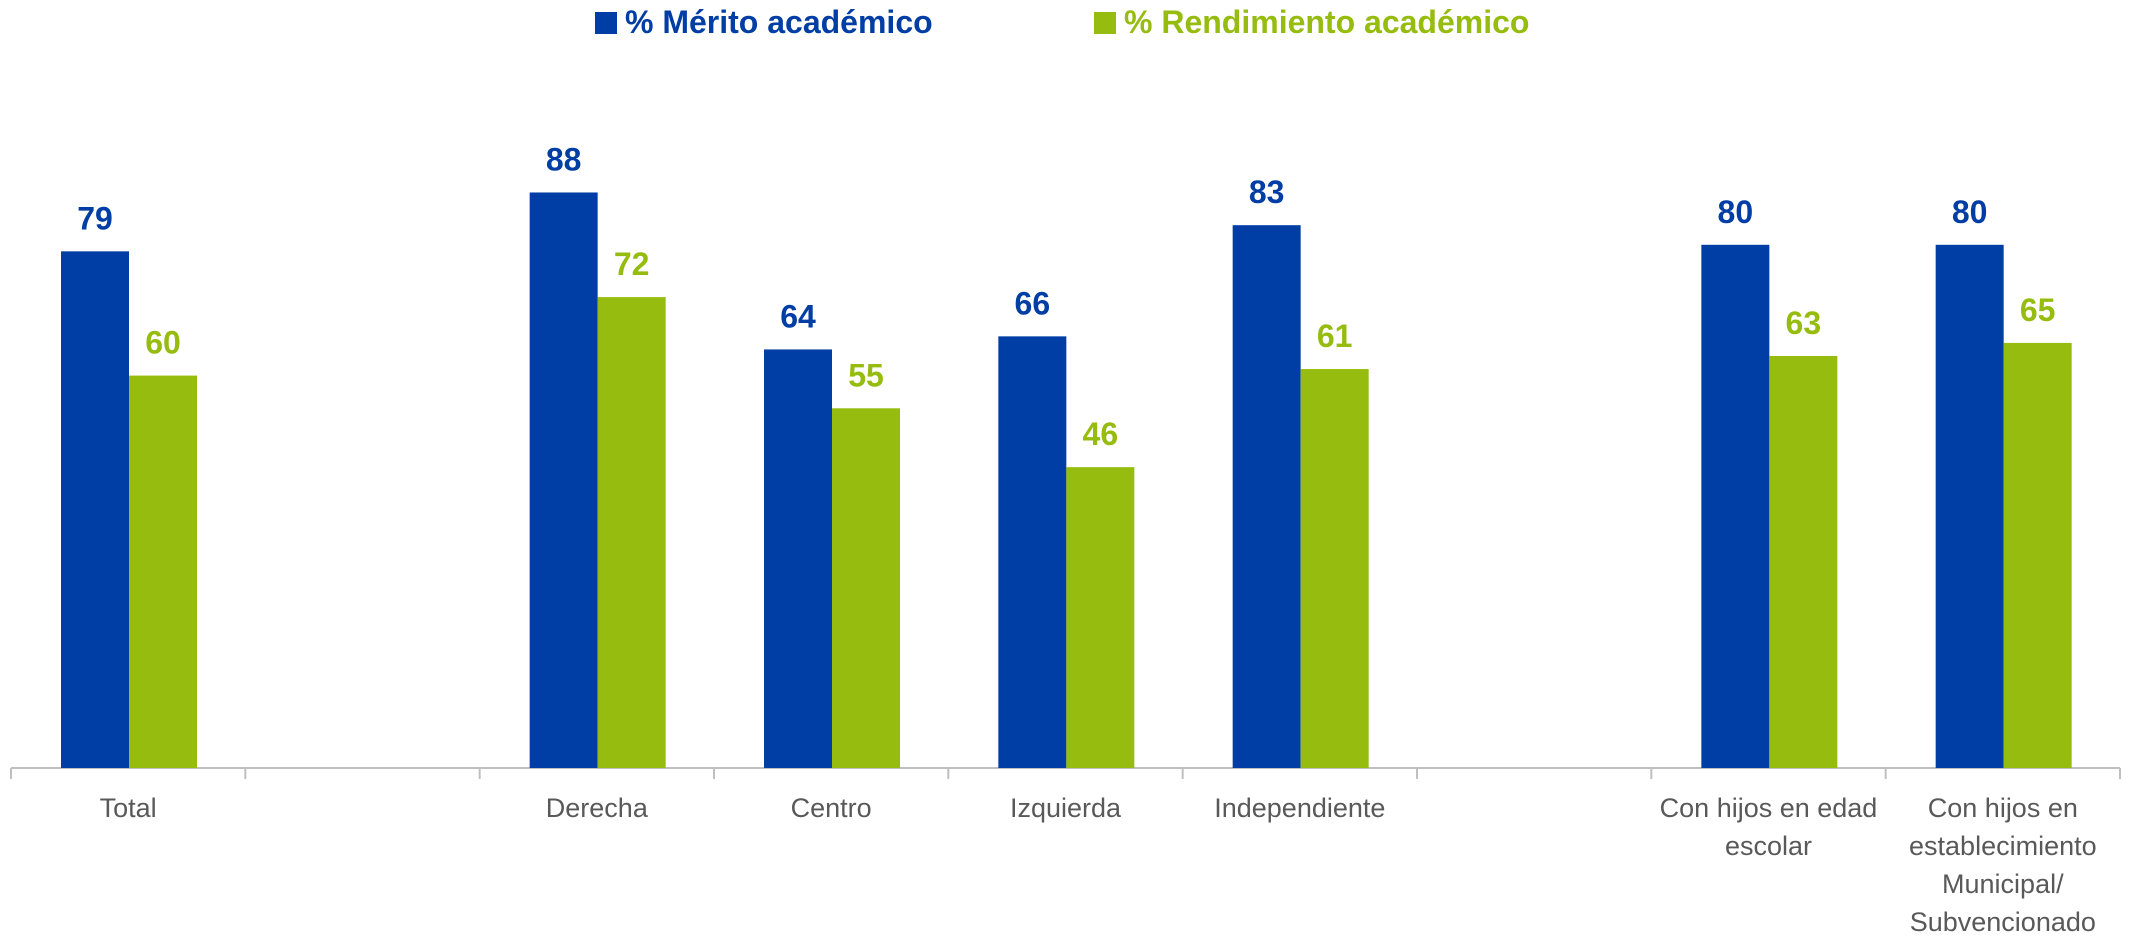 This screenshot has width=2131, height=941. I want to click on legend-label: % Rendimiento académico, so click(1327, 22).